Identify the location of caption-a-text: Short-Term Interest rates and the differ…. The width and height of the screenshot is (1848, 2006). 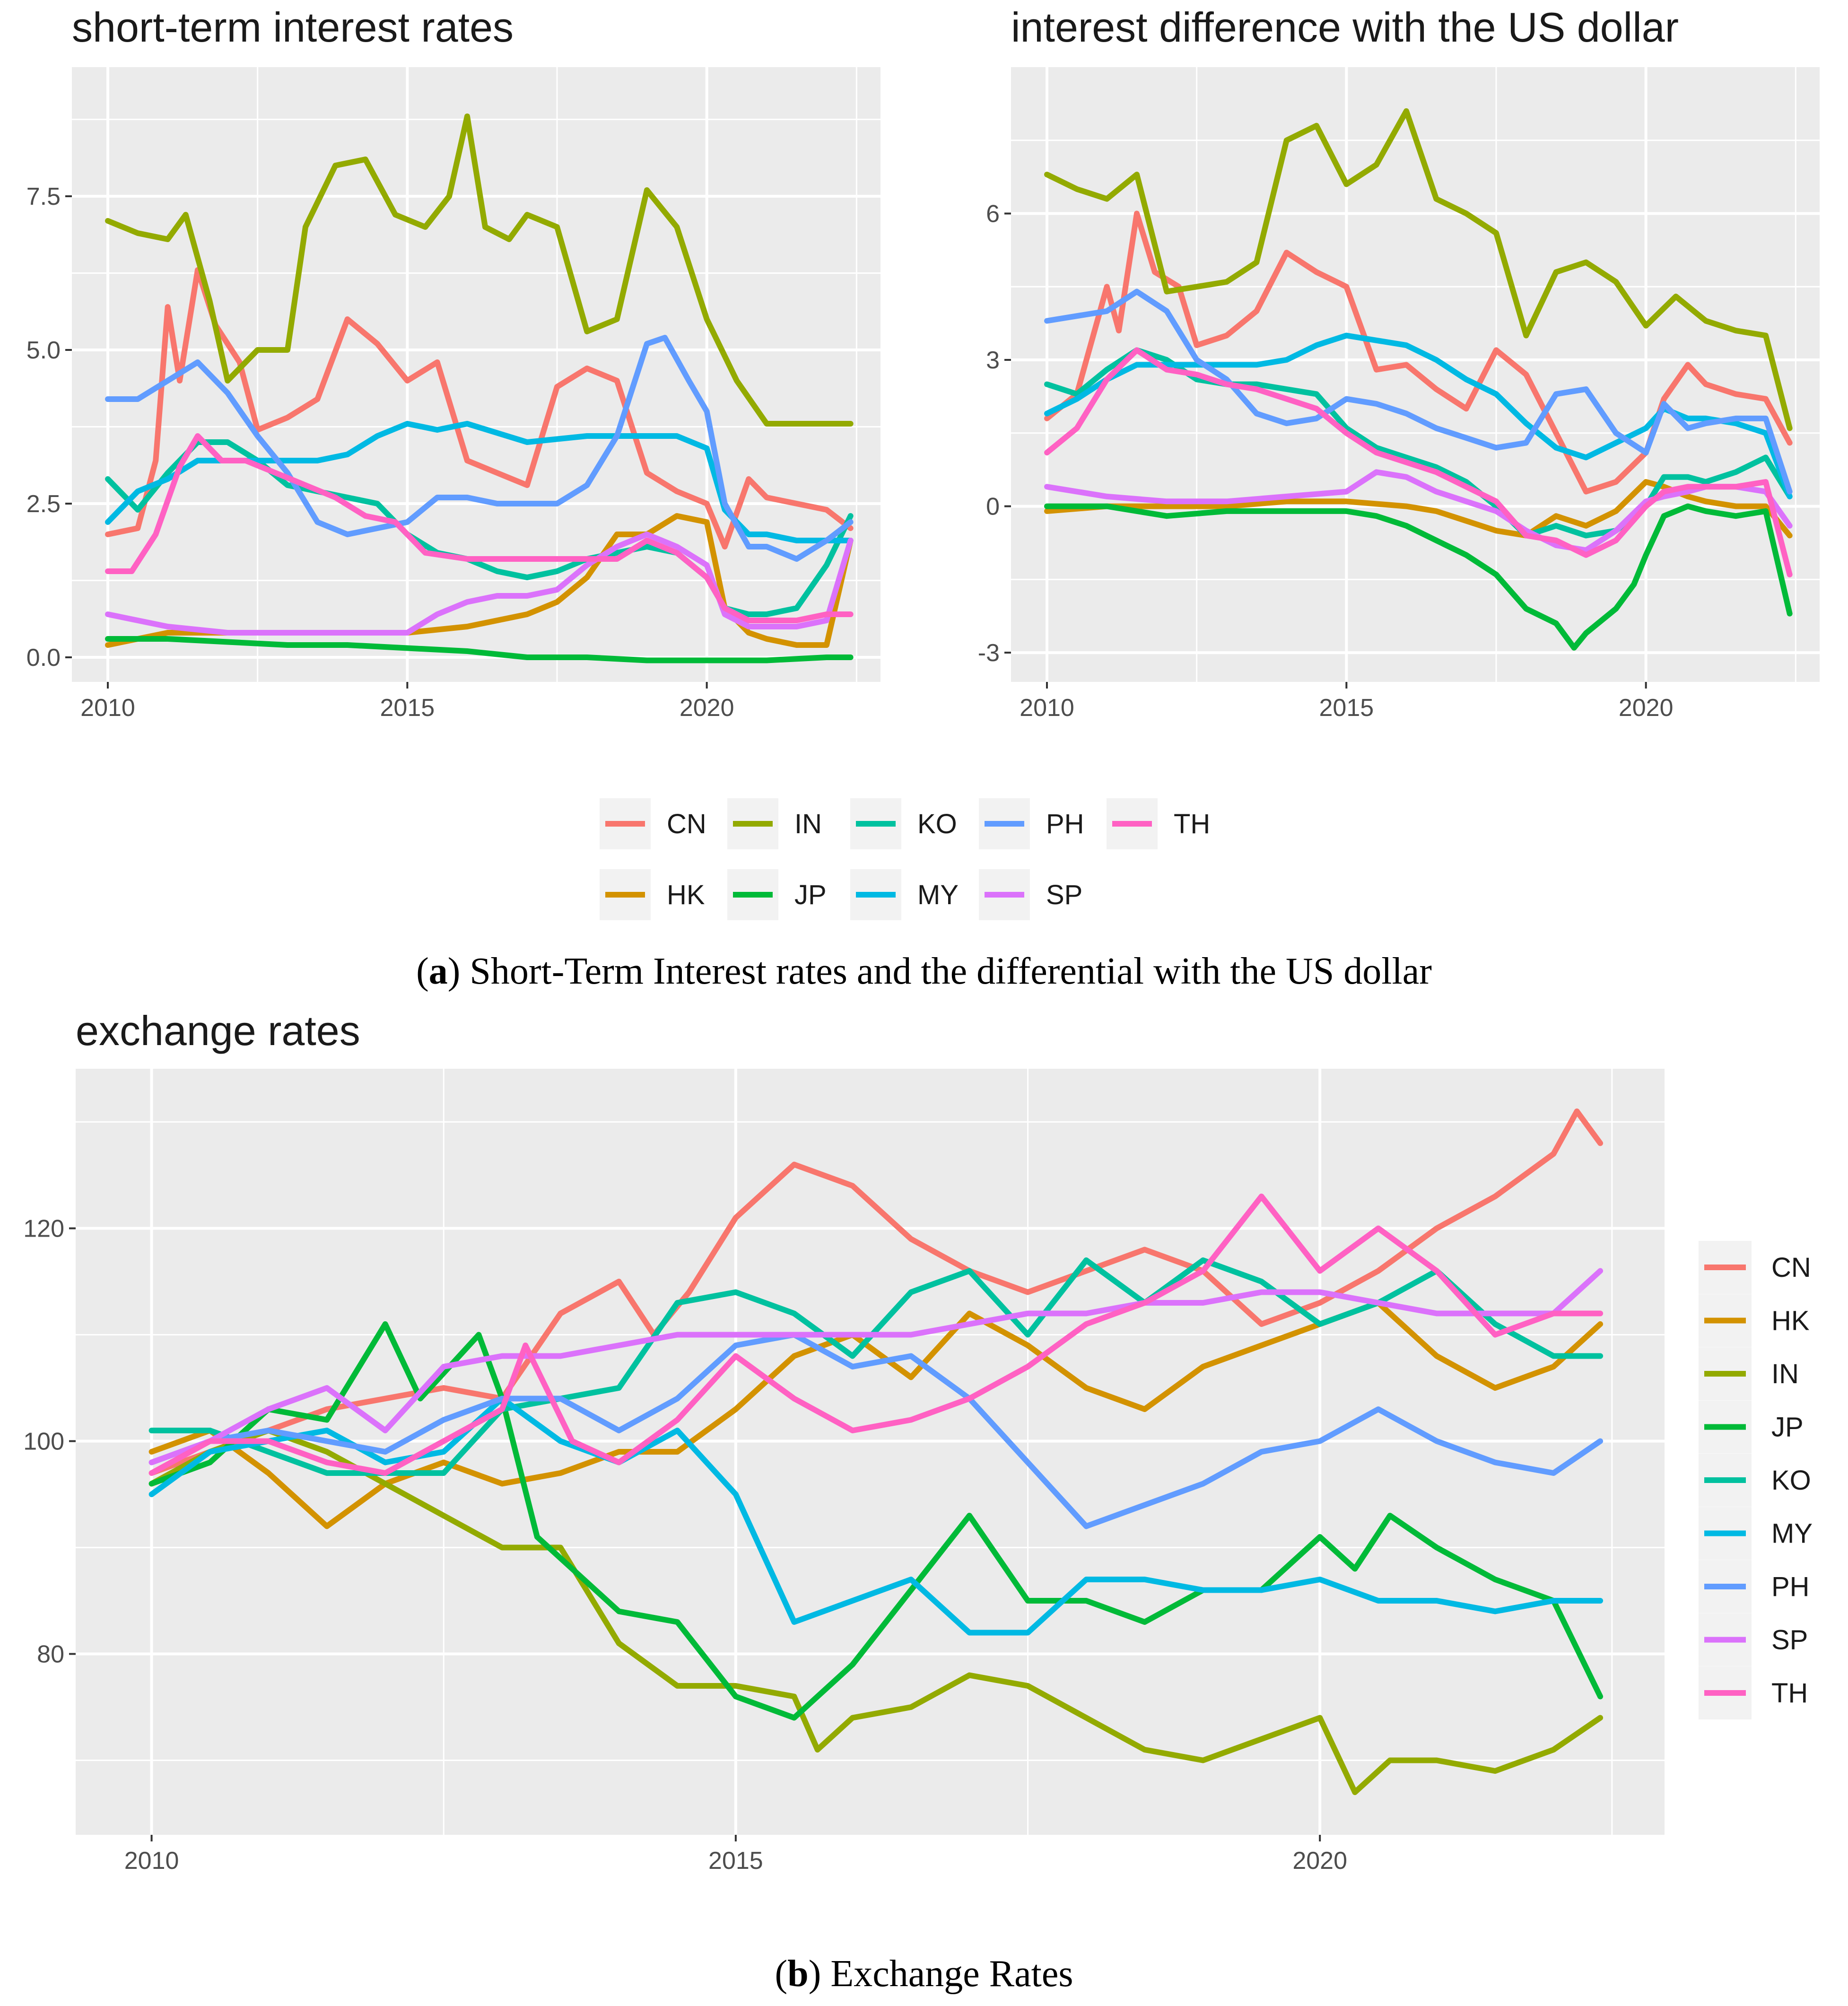
(951, 972).